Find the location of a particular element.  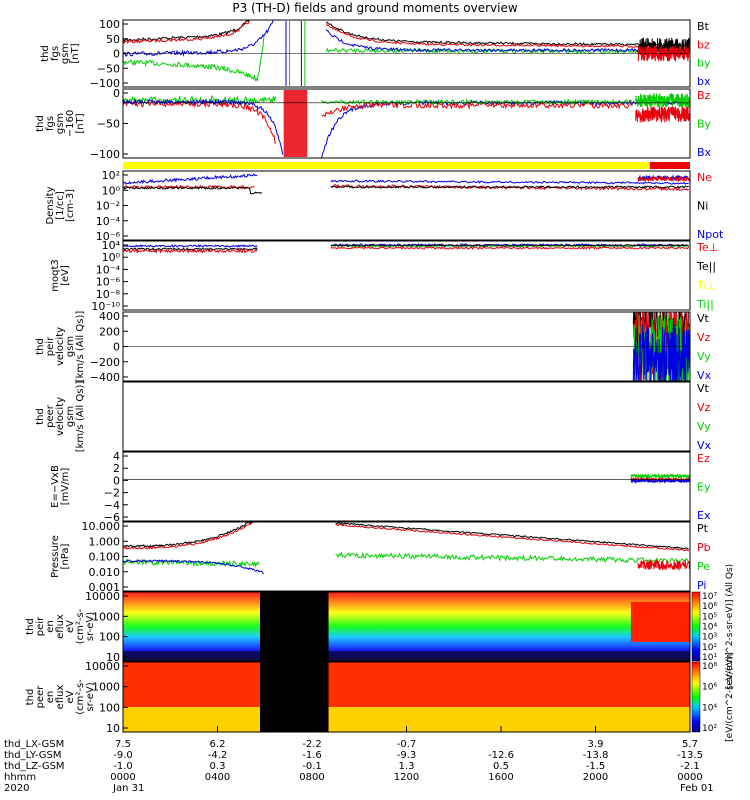

ylabel-line-6-2: peer is located at coordinates (50, 416).